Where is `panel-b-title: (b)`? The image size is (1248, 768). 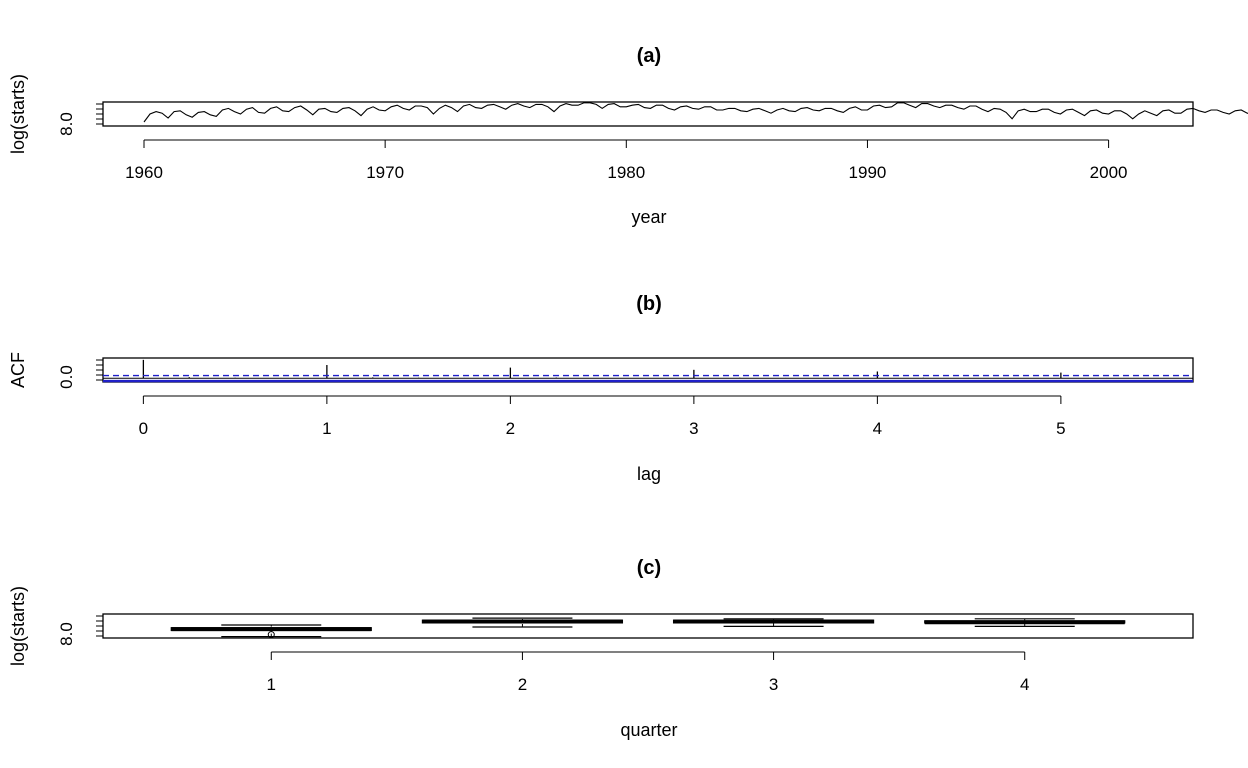 panel-b-title: (b) is located at coordinates (649, 304).